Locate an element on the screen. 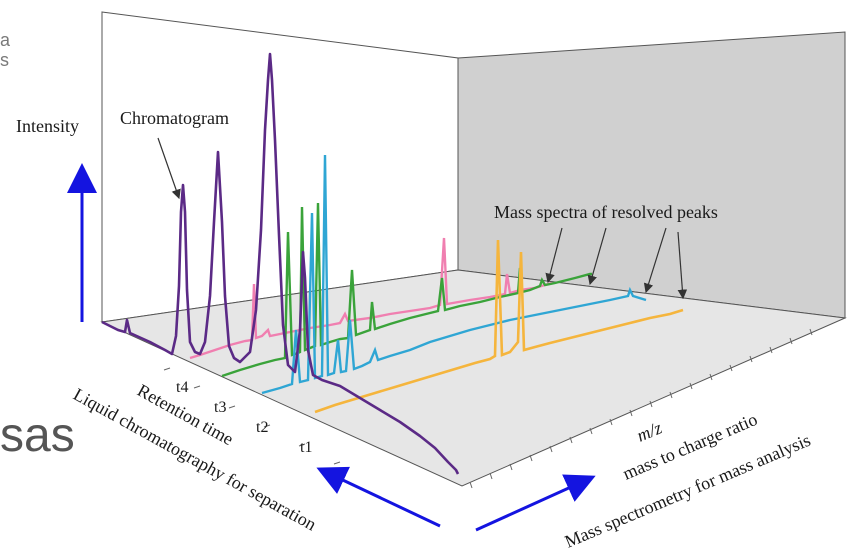 This screenshot has height=556, width=865. mz-label: m/z is located at coordinates (649, 431).